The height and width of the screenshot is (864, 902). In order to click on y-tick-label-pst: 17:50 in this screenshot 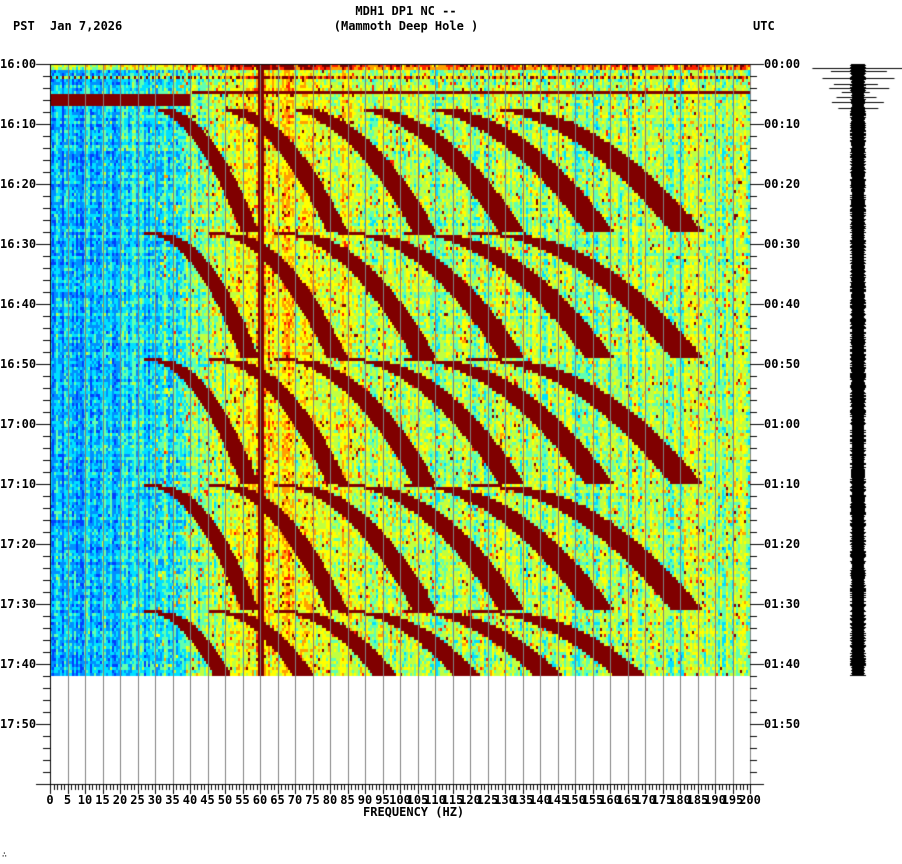, I will do `click(18, 724)`.